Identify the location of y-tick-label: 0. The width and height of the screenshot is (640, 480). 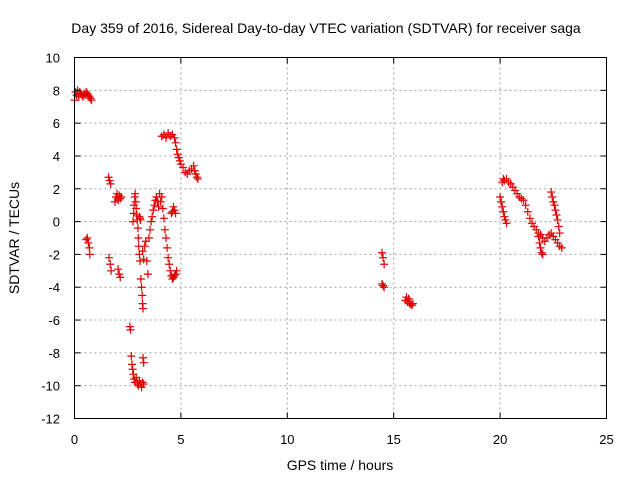
(56, 222).